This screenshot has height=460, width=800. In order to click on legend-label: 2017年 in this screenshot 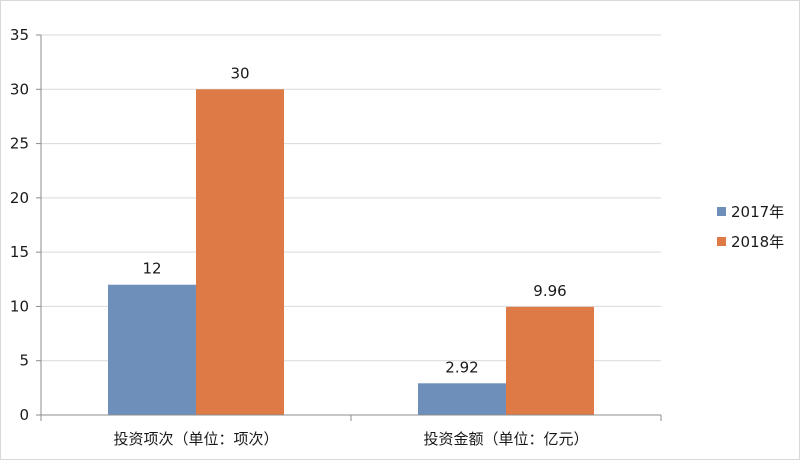, I will do `click(757, 212)`.